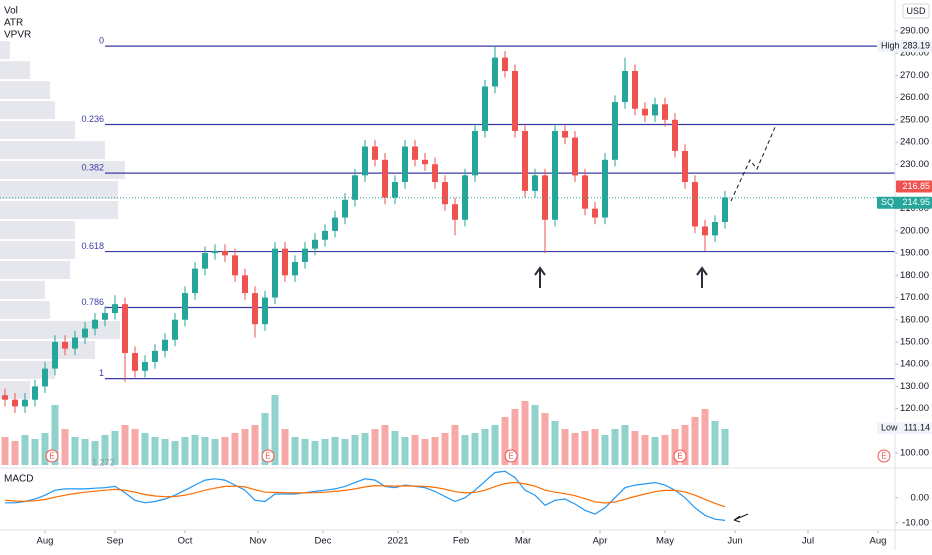  I want to click on low-badge, so click(904, 428).